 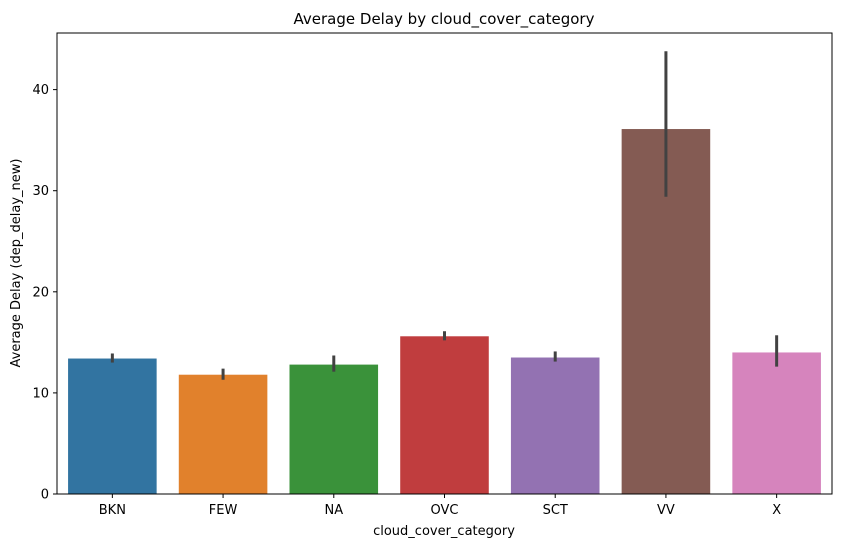 I want to click on y-tick-label-40: 40, so click(x=40, y=90).